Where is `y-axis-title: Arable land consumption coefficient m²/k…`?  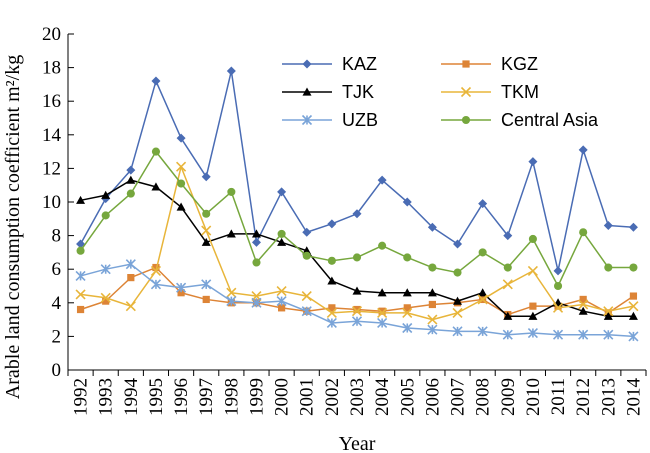 y-axis-title: Arable land consumption coefficient m²/k… is located at coordinates (13, 227).